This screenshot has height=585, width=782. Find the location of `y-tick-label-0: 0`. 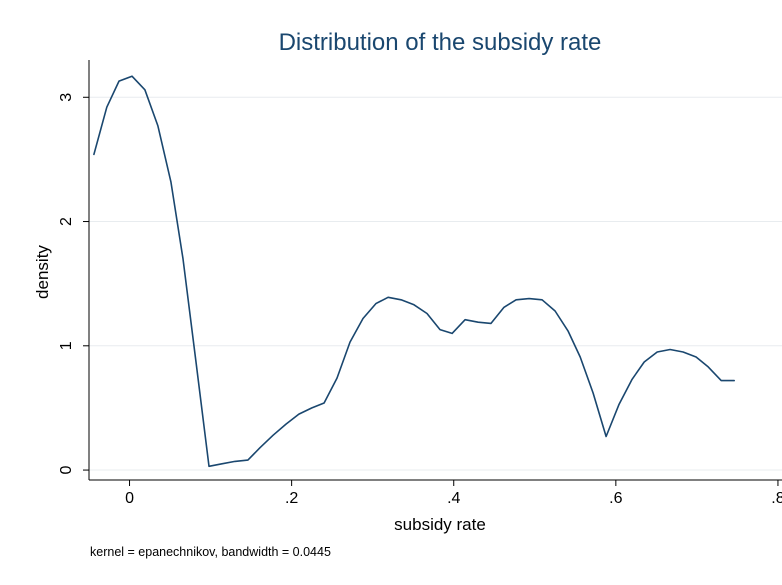

y-tick-label-0: 0 is located at coordinates (66, 470).